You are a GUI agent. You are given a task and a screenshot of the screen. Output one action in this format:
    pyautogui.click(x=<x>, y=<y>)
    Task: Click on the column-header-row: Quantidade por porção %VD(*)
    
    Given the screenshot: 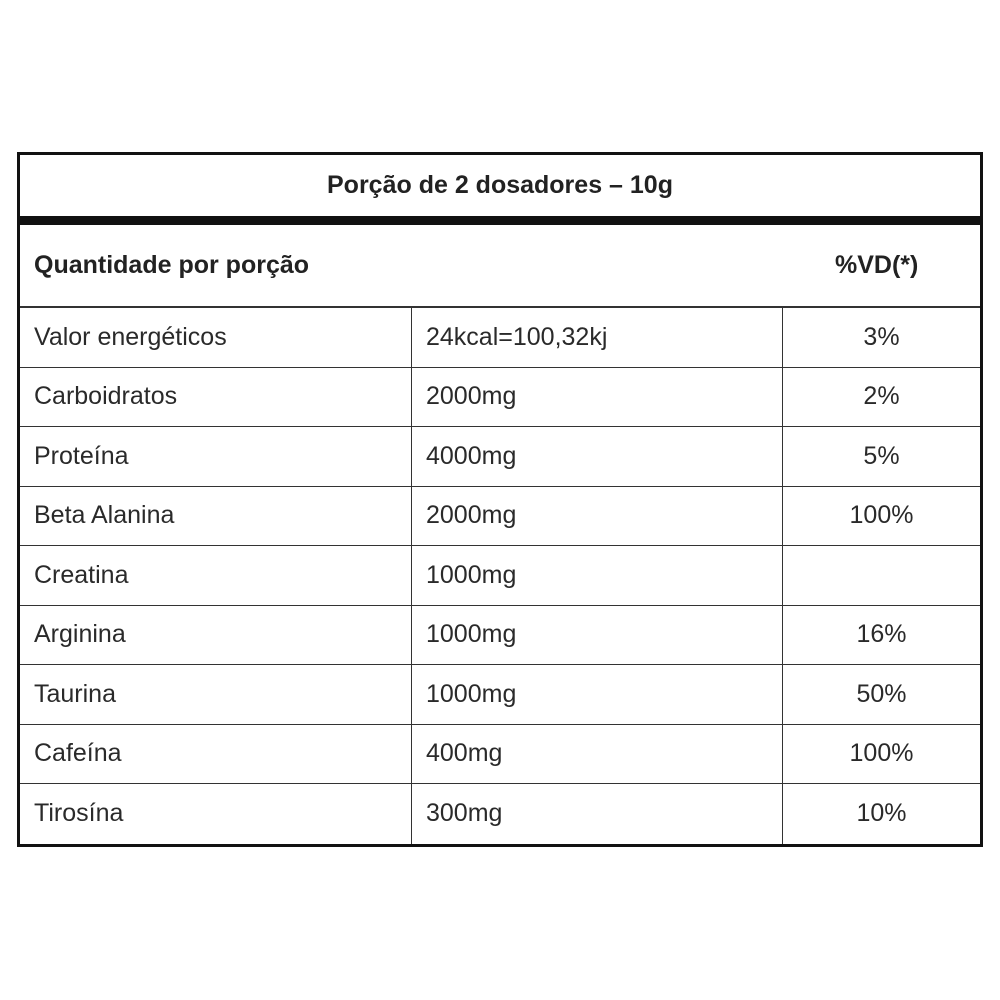 What is the action you would take?
    pyautogui.click(x=500, y=266)
    